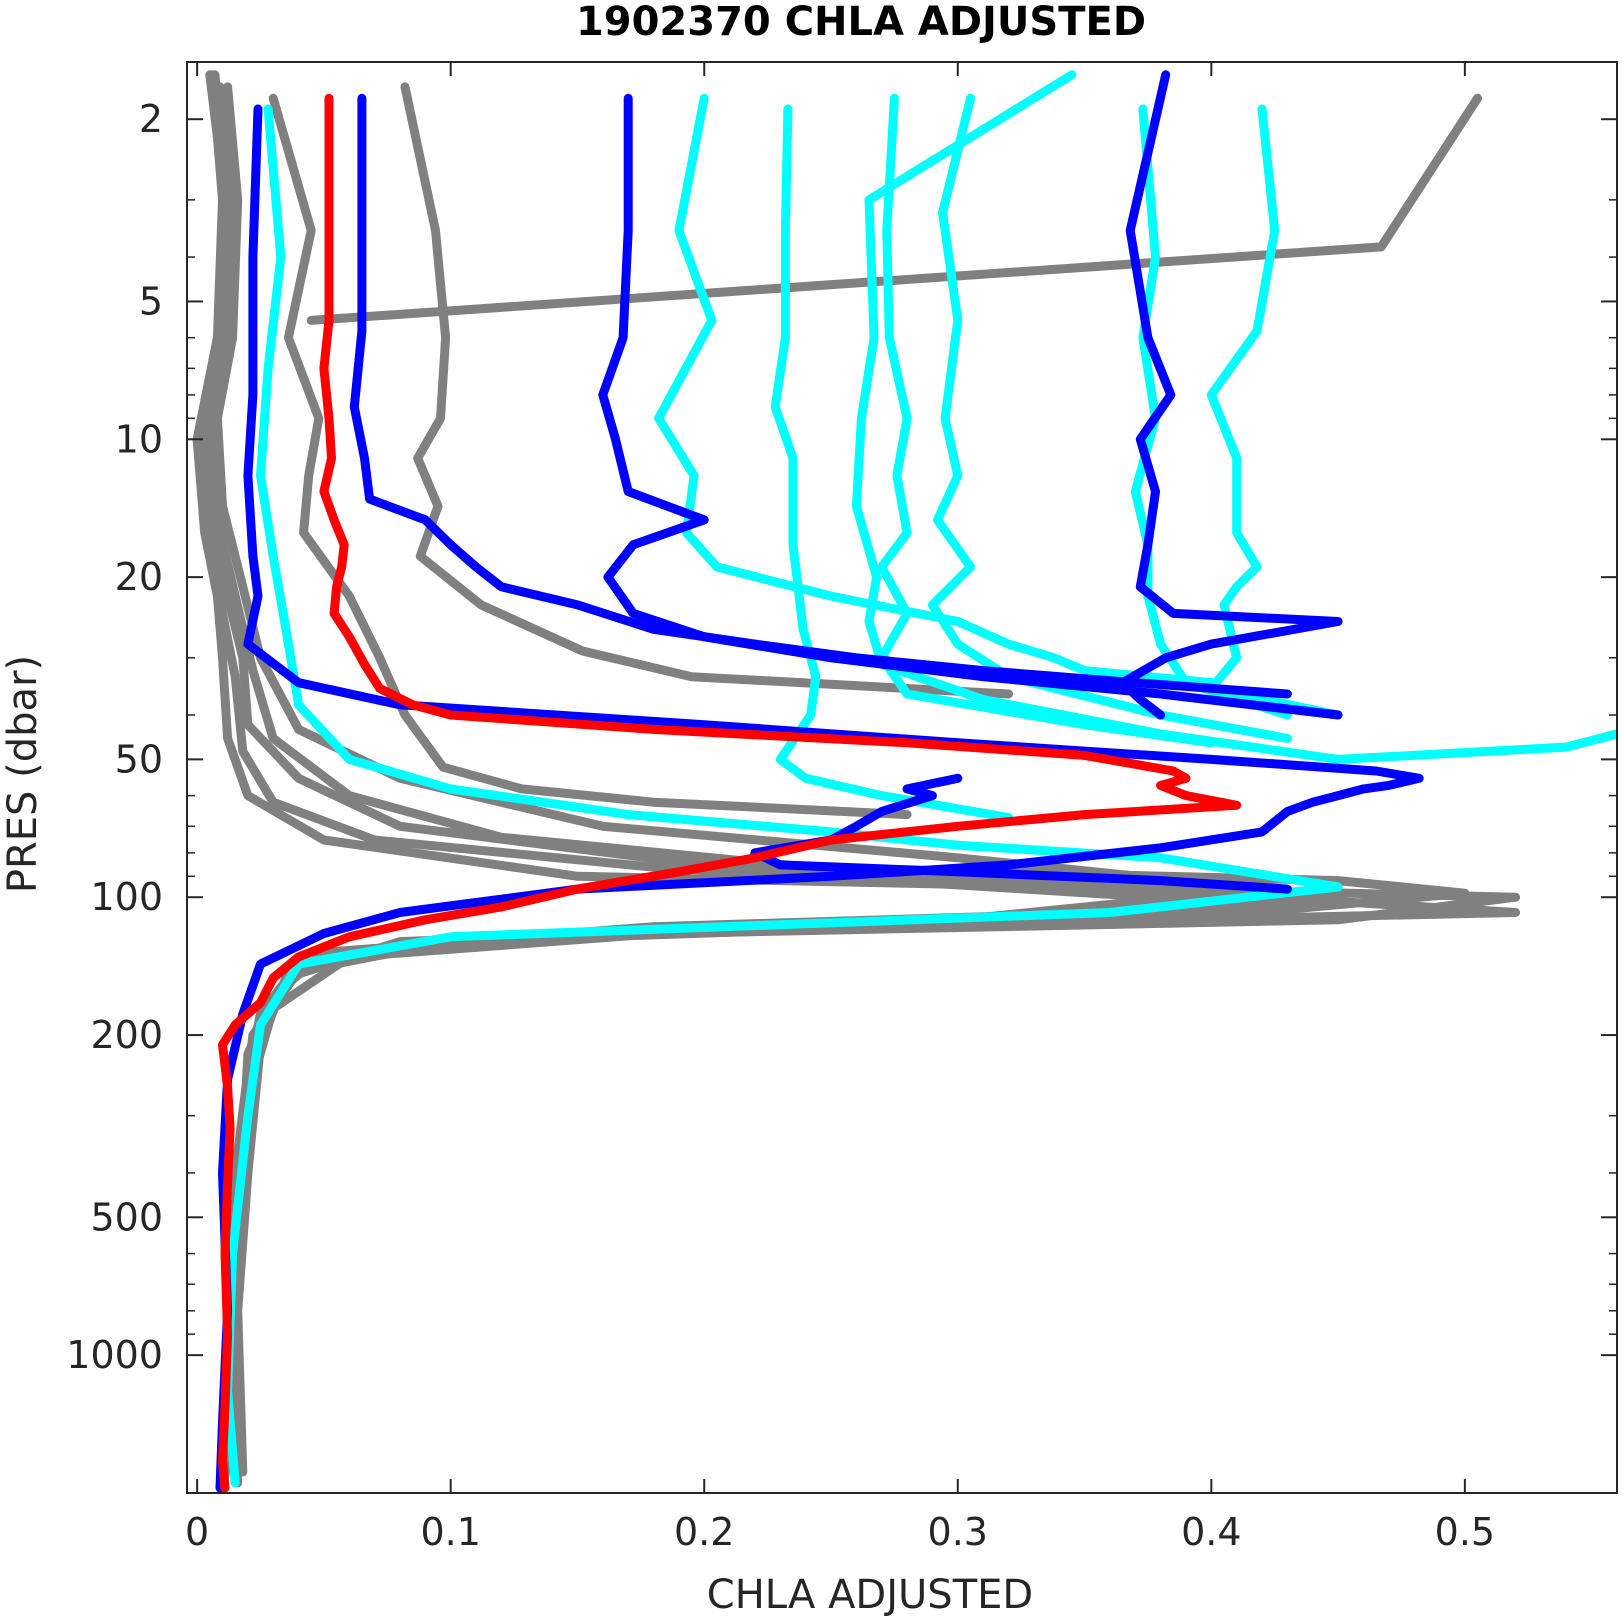 The image size is (1623, 1622). I want to click on y-tick-label: 500, so click(126, 1217).